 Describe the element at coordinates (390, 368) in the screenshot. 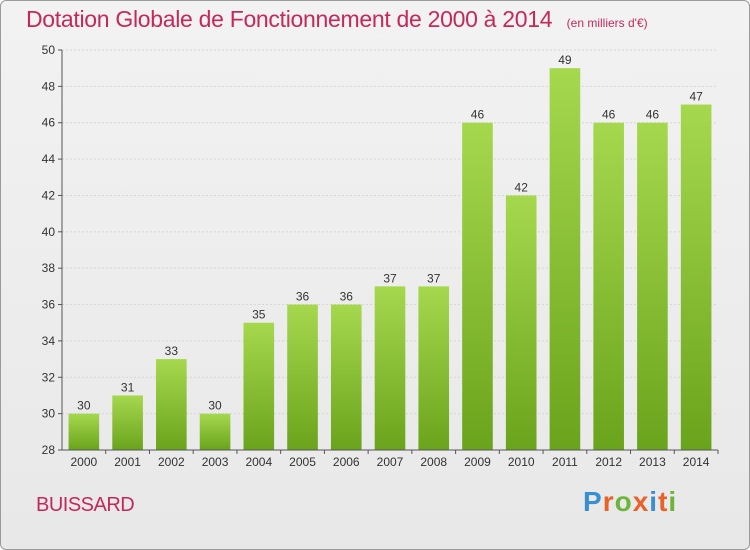

I see `bar-2007` at that location.